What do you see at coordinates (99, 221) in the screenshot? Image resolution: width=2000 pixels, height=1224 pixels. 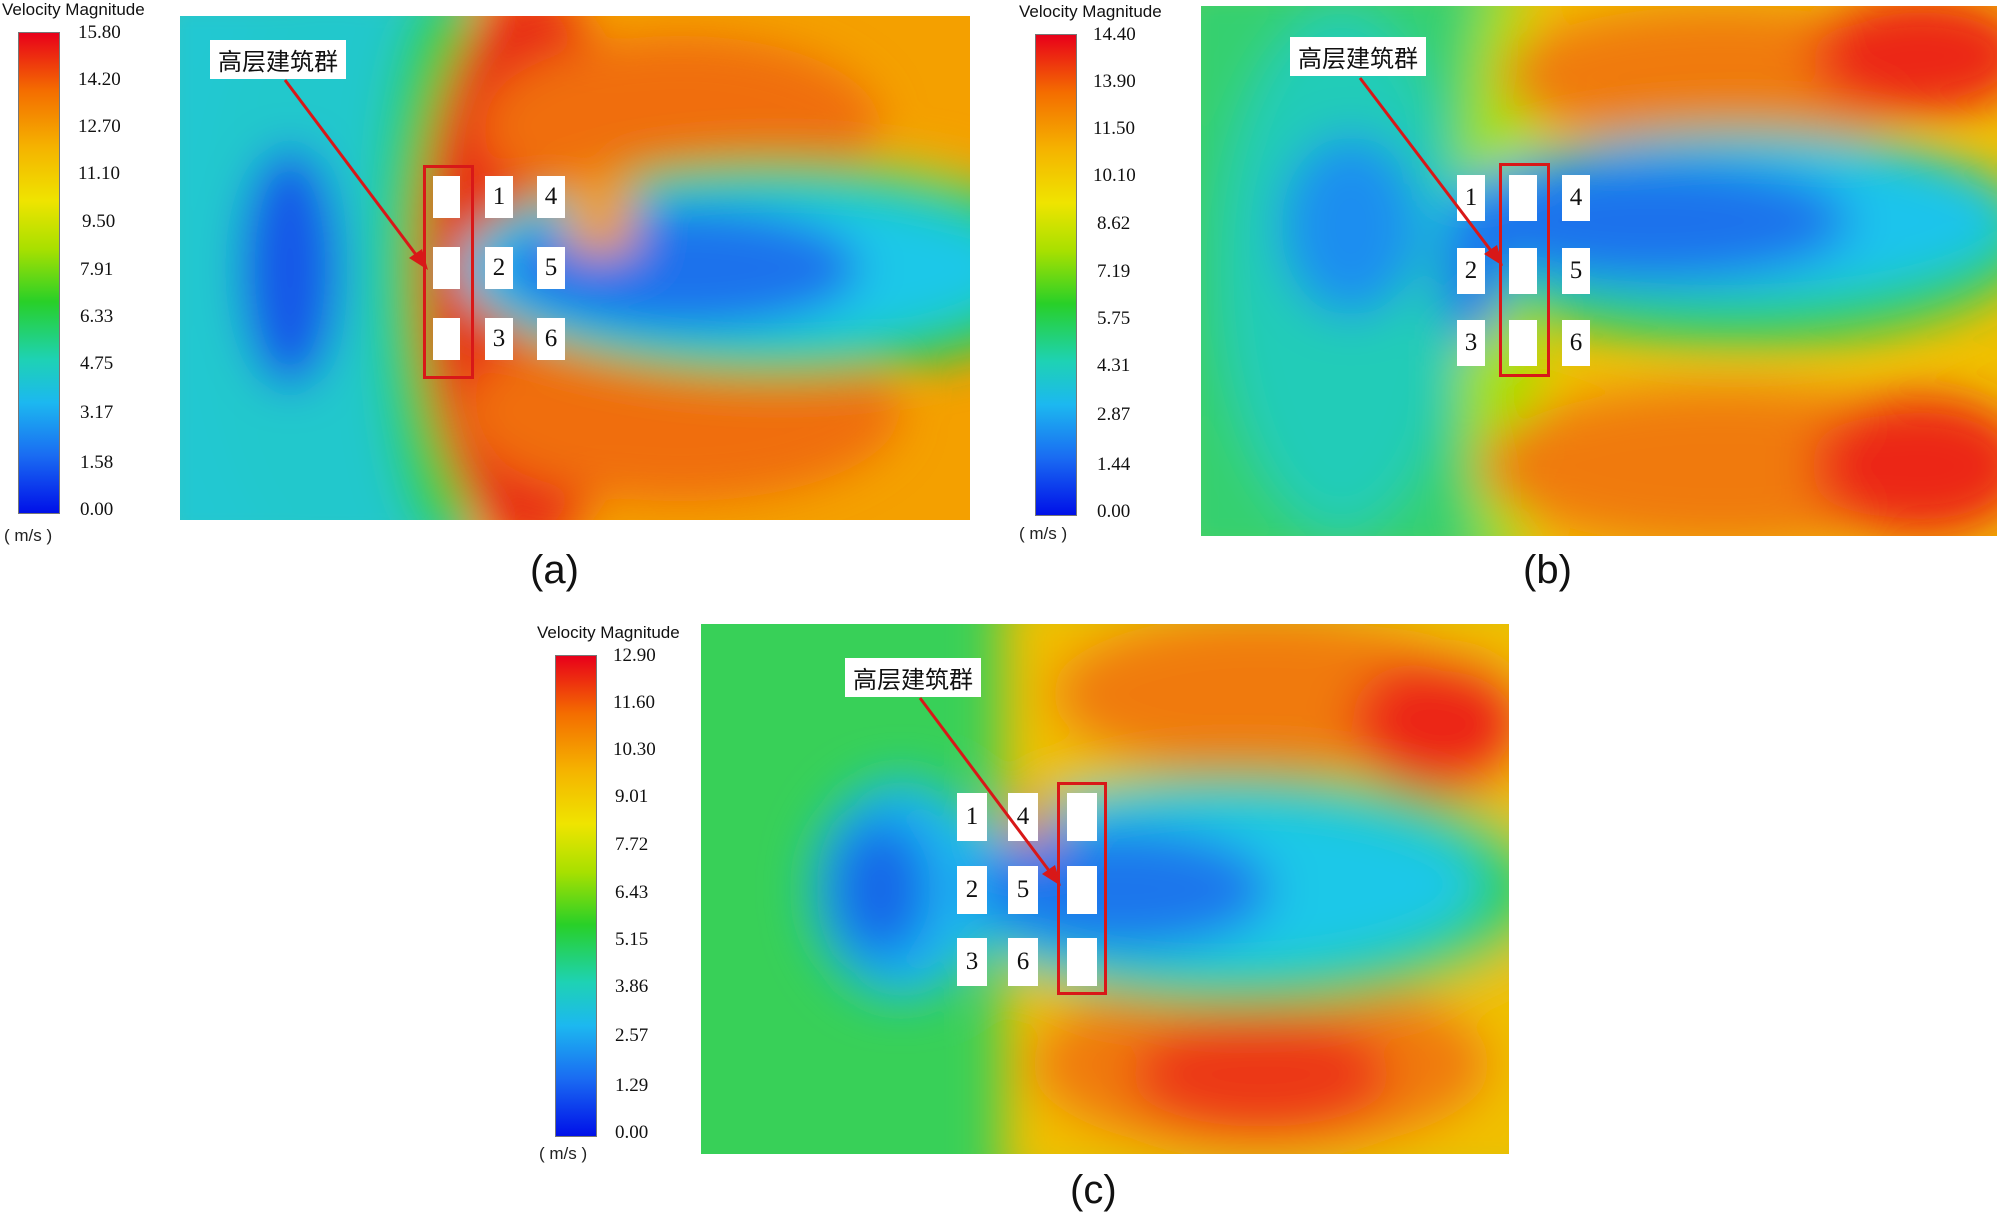 I see `tick-label: 9.50` at bounding box center [99, 221].